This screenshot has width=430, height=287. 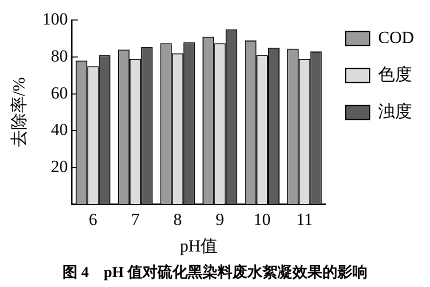 What do you see at coordinates (55, 19) in the screenshot?
I see `y-tick-label: 100` at bounding box center [55, 19].